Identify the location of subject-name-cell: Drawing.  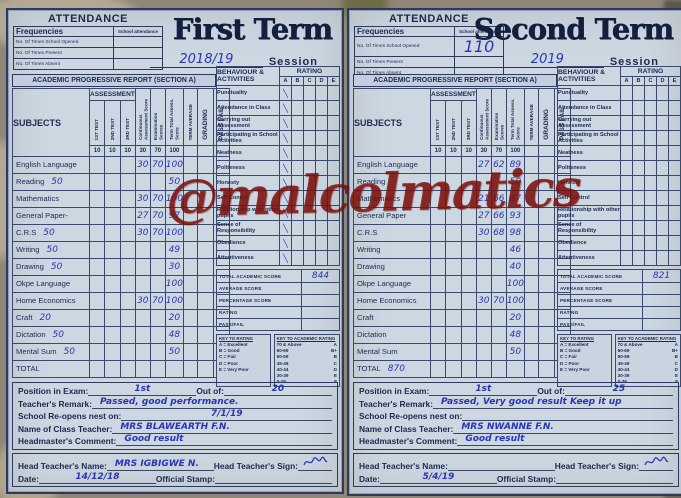
(392, 267).